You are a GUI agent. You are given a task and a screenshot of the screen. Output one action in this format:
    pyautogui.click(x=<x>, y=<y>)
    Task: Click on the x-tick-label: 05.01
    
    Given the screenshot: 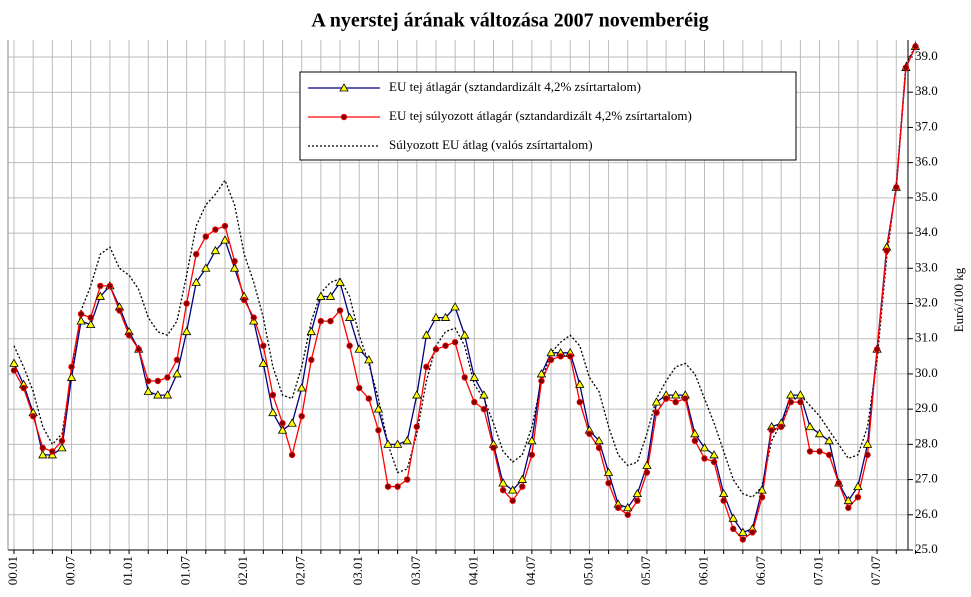 What is the action you would take?
    pyautogui.click(x=587, y=570)
    